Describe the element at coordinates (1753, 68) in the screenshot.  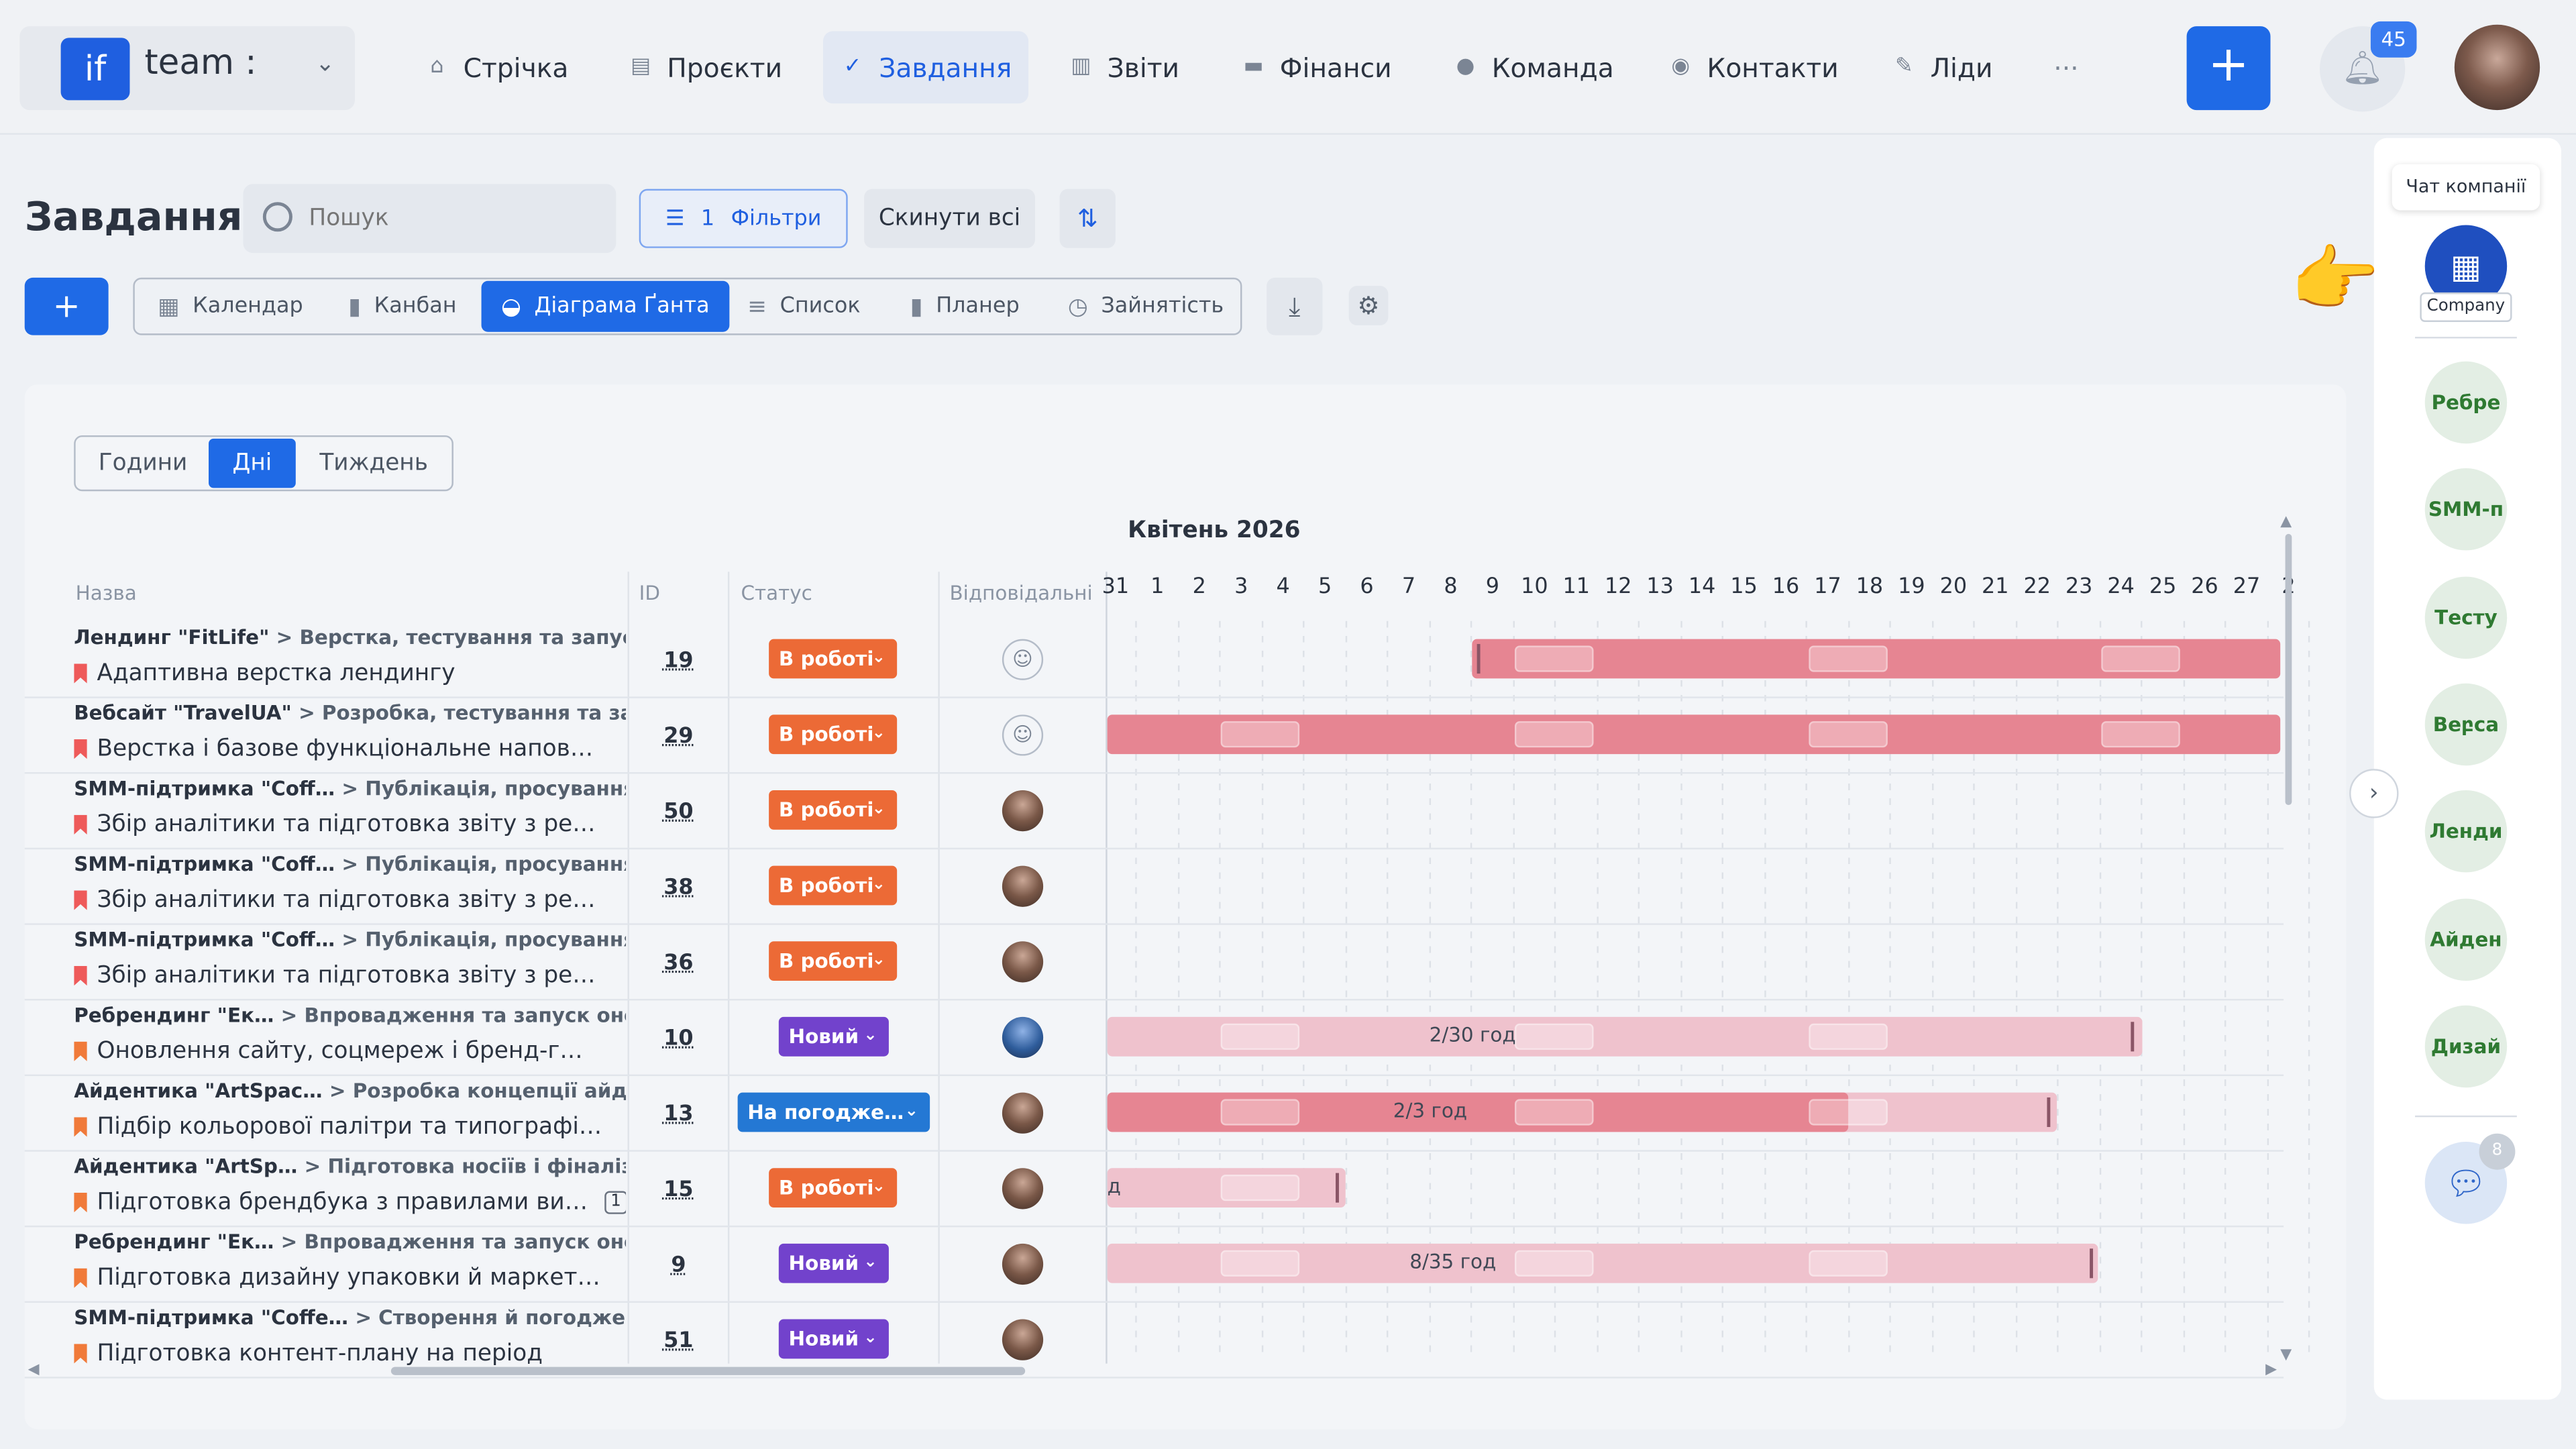
I see `nav-contacts: ◉ Контакти` at that location.